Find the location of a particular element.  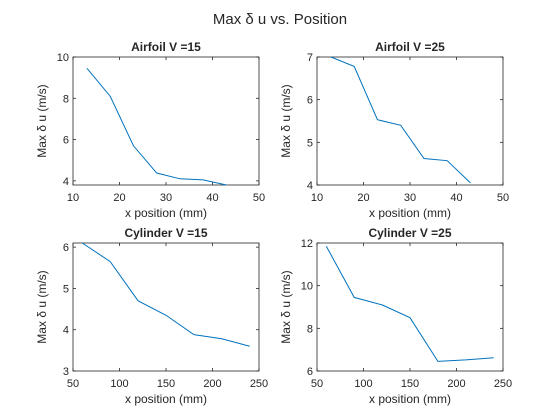

subplot-title: Cylinder V =15 is located at coordinates (165, 233).